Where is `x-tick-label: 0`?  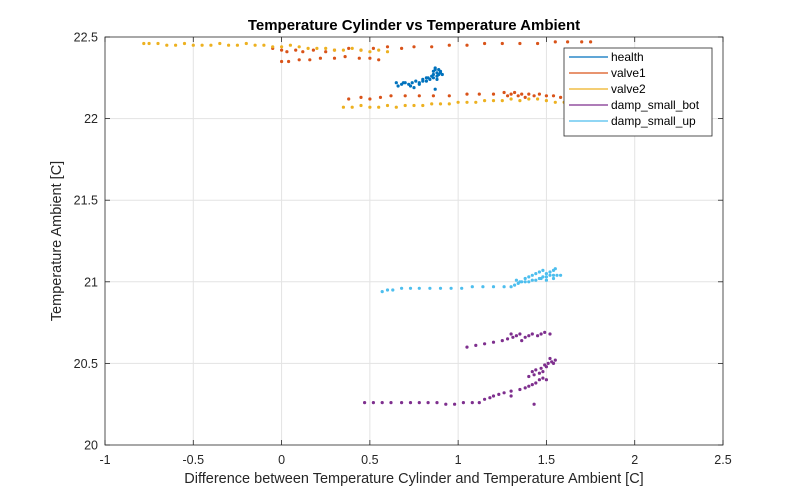
x-tick-label: 0 is located at coordinates (281, 460).